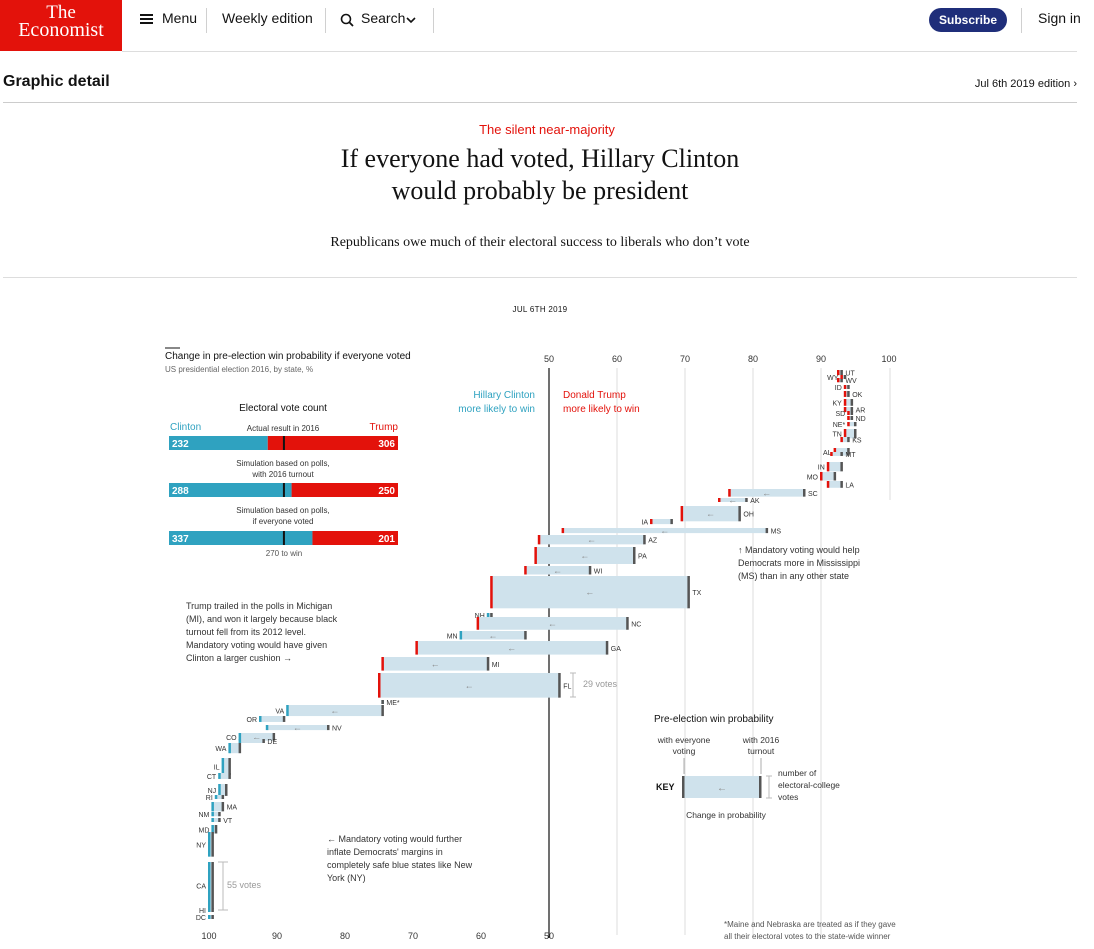  Describe the element at coordinates (204, 815) in the screenshot. I see `state-label: NM` at that location.